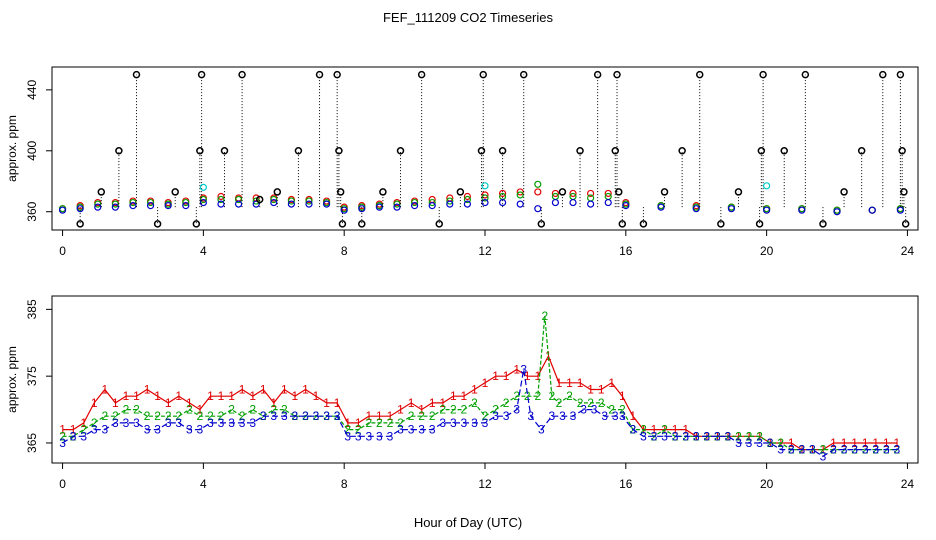  Describe the element at coordinates (908, 484) in the screenshot. I see `x-tick-label: 24` at that location.